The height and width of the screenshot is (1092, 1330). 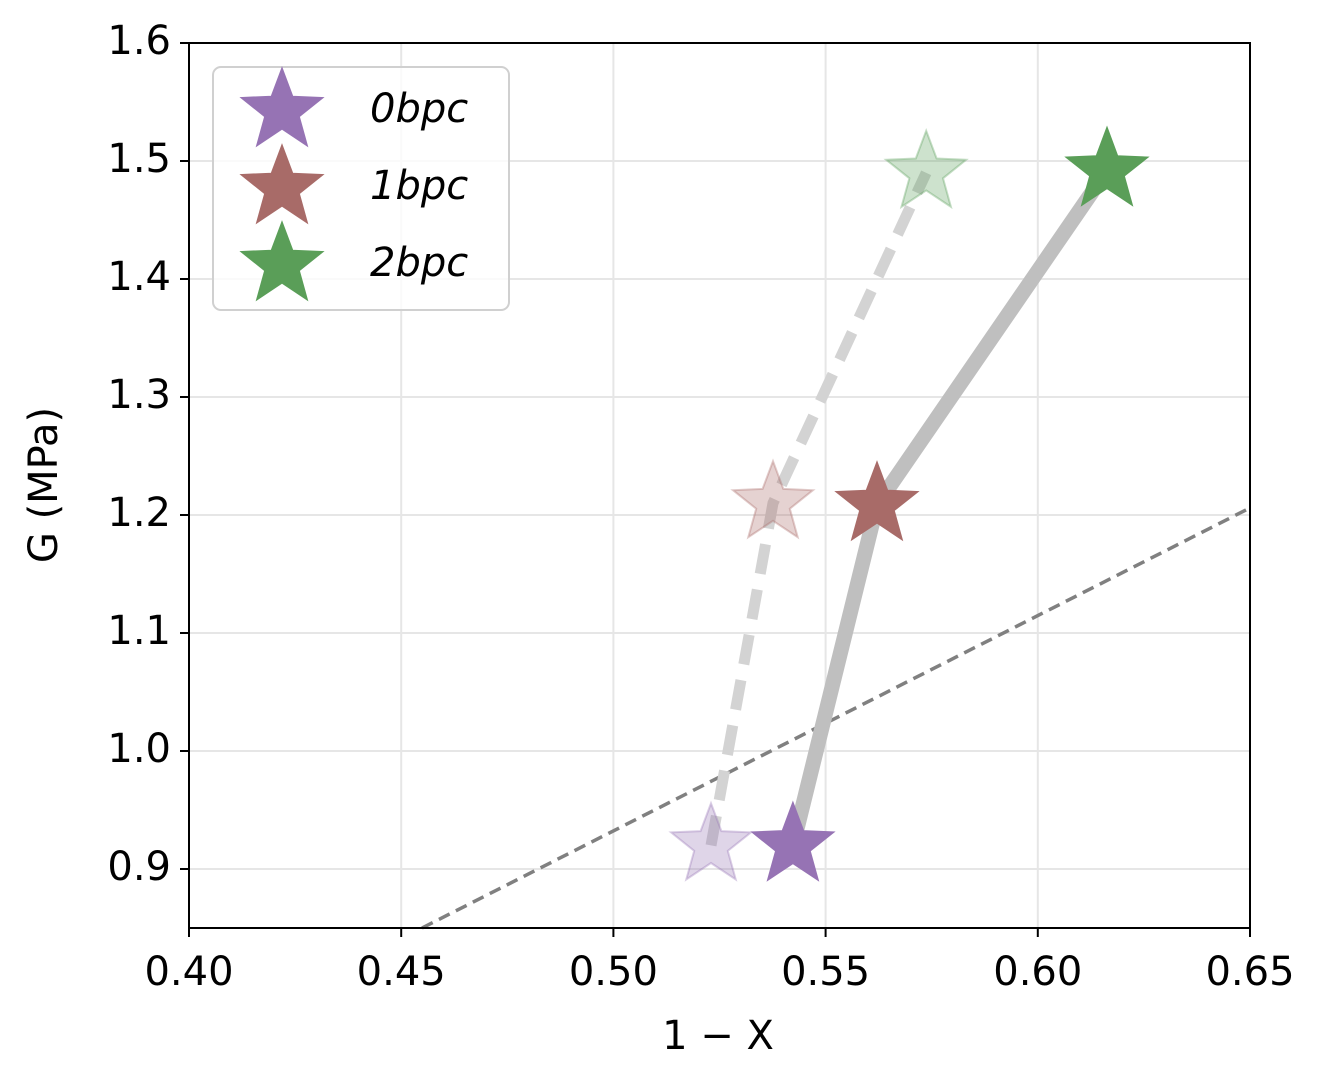 I want to click on x-tick-label: 0.45, so click(x=401, y=972).